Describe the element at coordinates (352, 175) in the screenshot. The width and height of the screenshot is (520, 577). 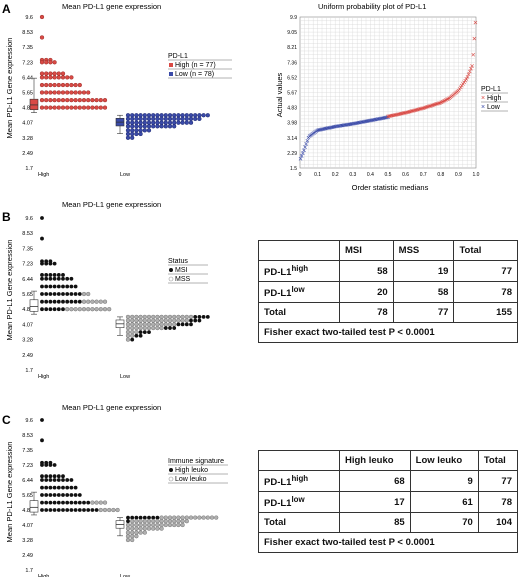
I see `x-tick-label: 0.3` at that location.